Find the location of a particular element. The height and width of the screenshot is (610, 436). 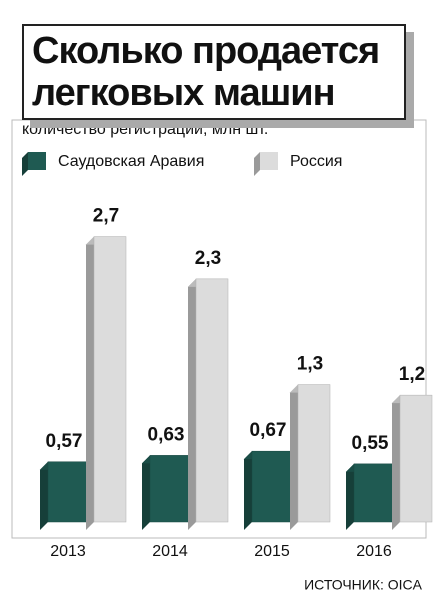

value-label: 0,55 is located at coordinates (370, 443).